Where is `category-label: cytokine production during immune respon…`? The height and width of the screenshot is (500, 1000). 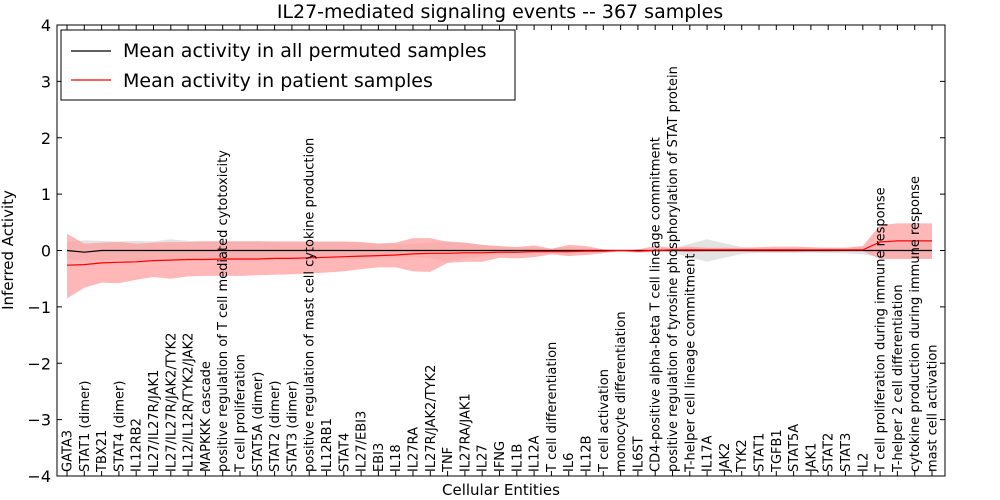 category-label: cytokine production during immune respon… is located at coordinates (915, 324).